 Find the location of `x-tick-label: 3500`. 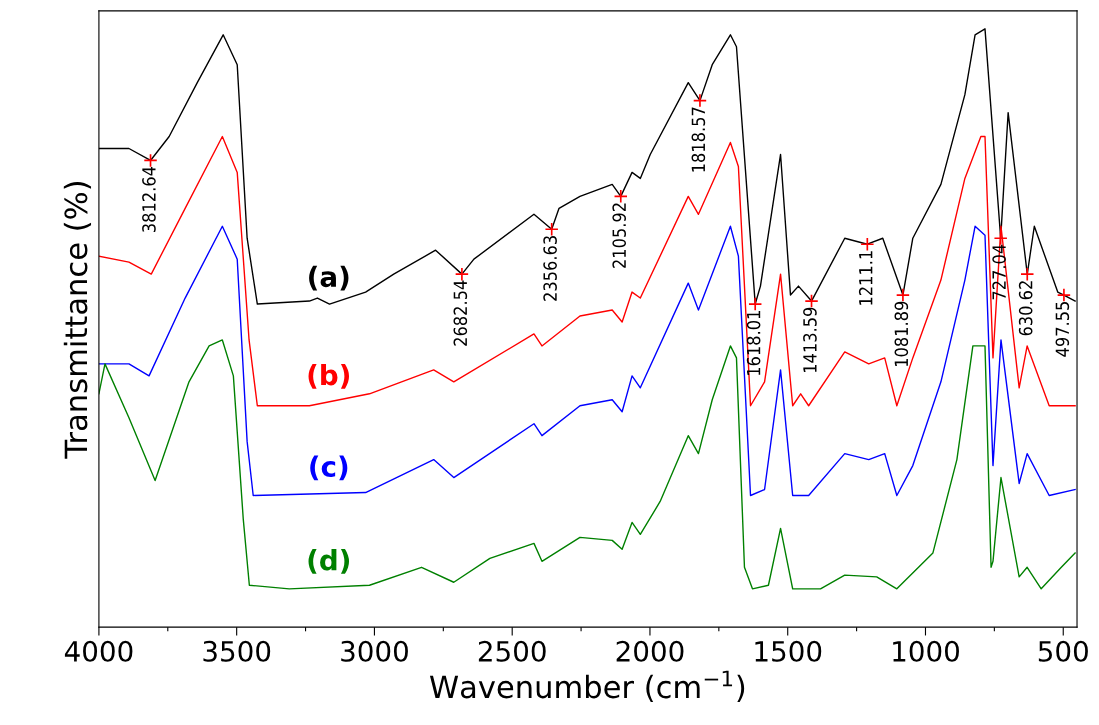

x-tick-label: 3500 is located at coordinates (237, 651).